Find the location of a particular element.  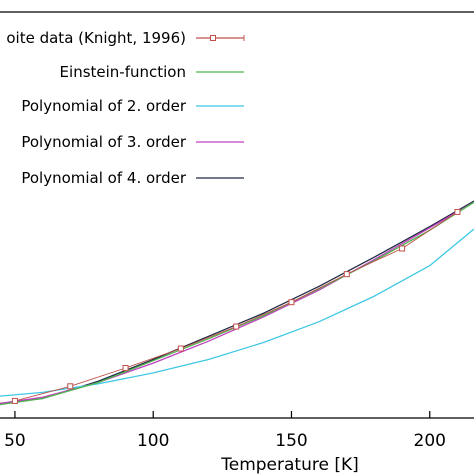

x-axis-title: Temperature [K] is located at coordinates (289, 464).